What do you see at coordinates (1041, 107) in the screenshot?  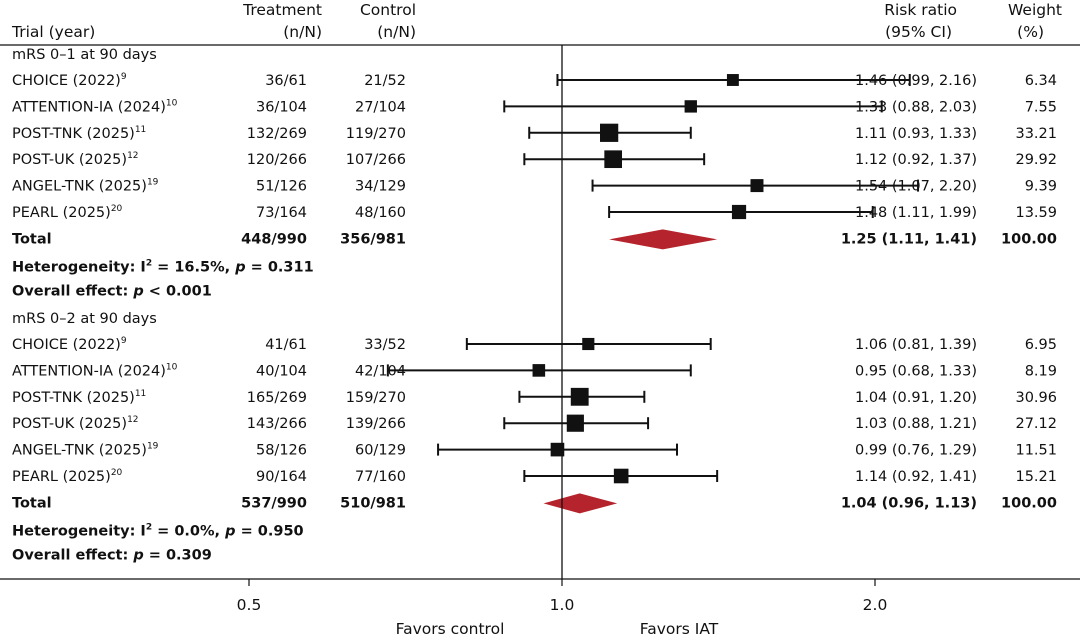 I see `study-weight: 7.55` at bounding box center [1041, 107].